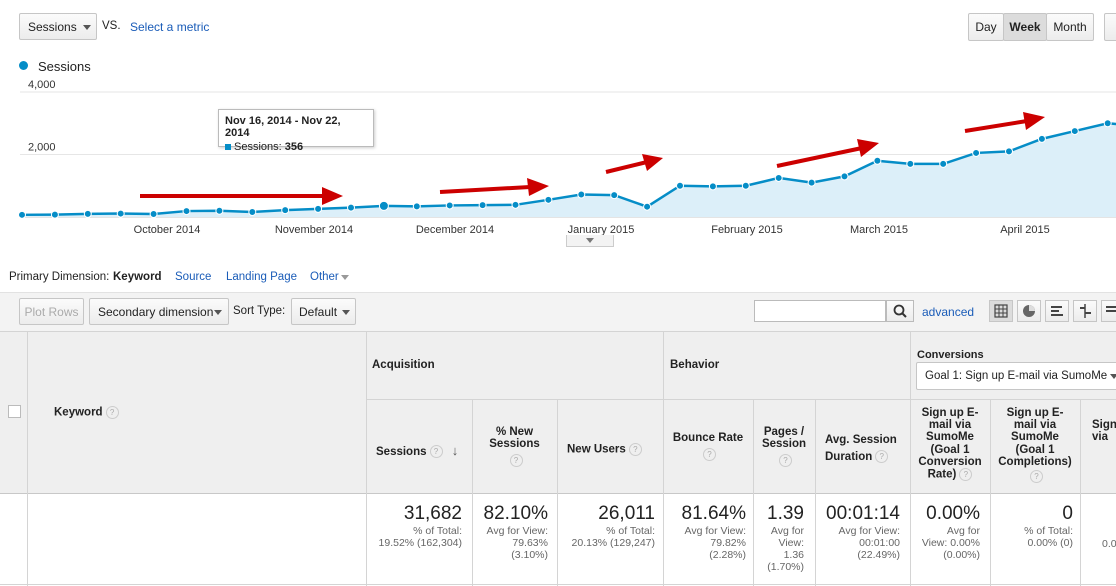 Image resolution: width=1116 pixels, height=586 pixels. I want to click on totals-pct-new-value: 82.10%, so click(515, 513).